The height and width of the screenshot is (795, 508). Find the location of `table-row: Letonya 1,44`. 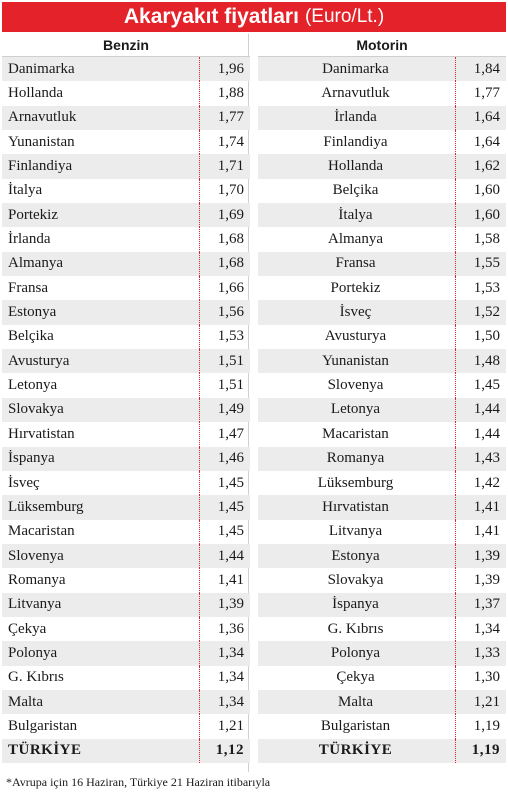

table-row: Letonya 1,44 is located at coordinates (382, 410).